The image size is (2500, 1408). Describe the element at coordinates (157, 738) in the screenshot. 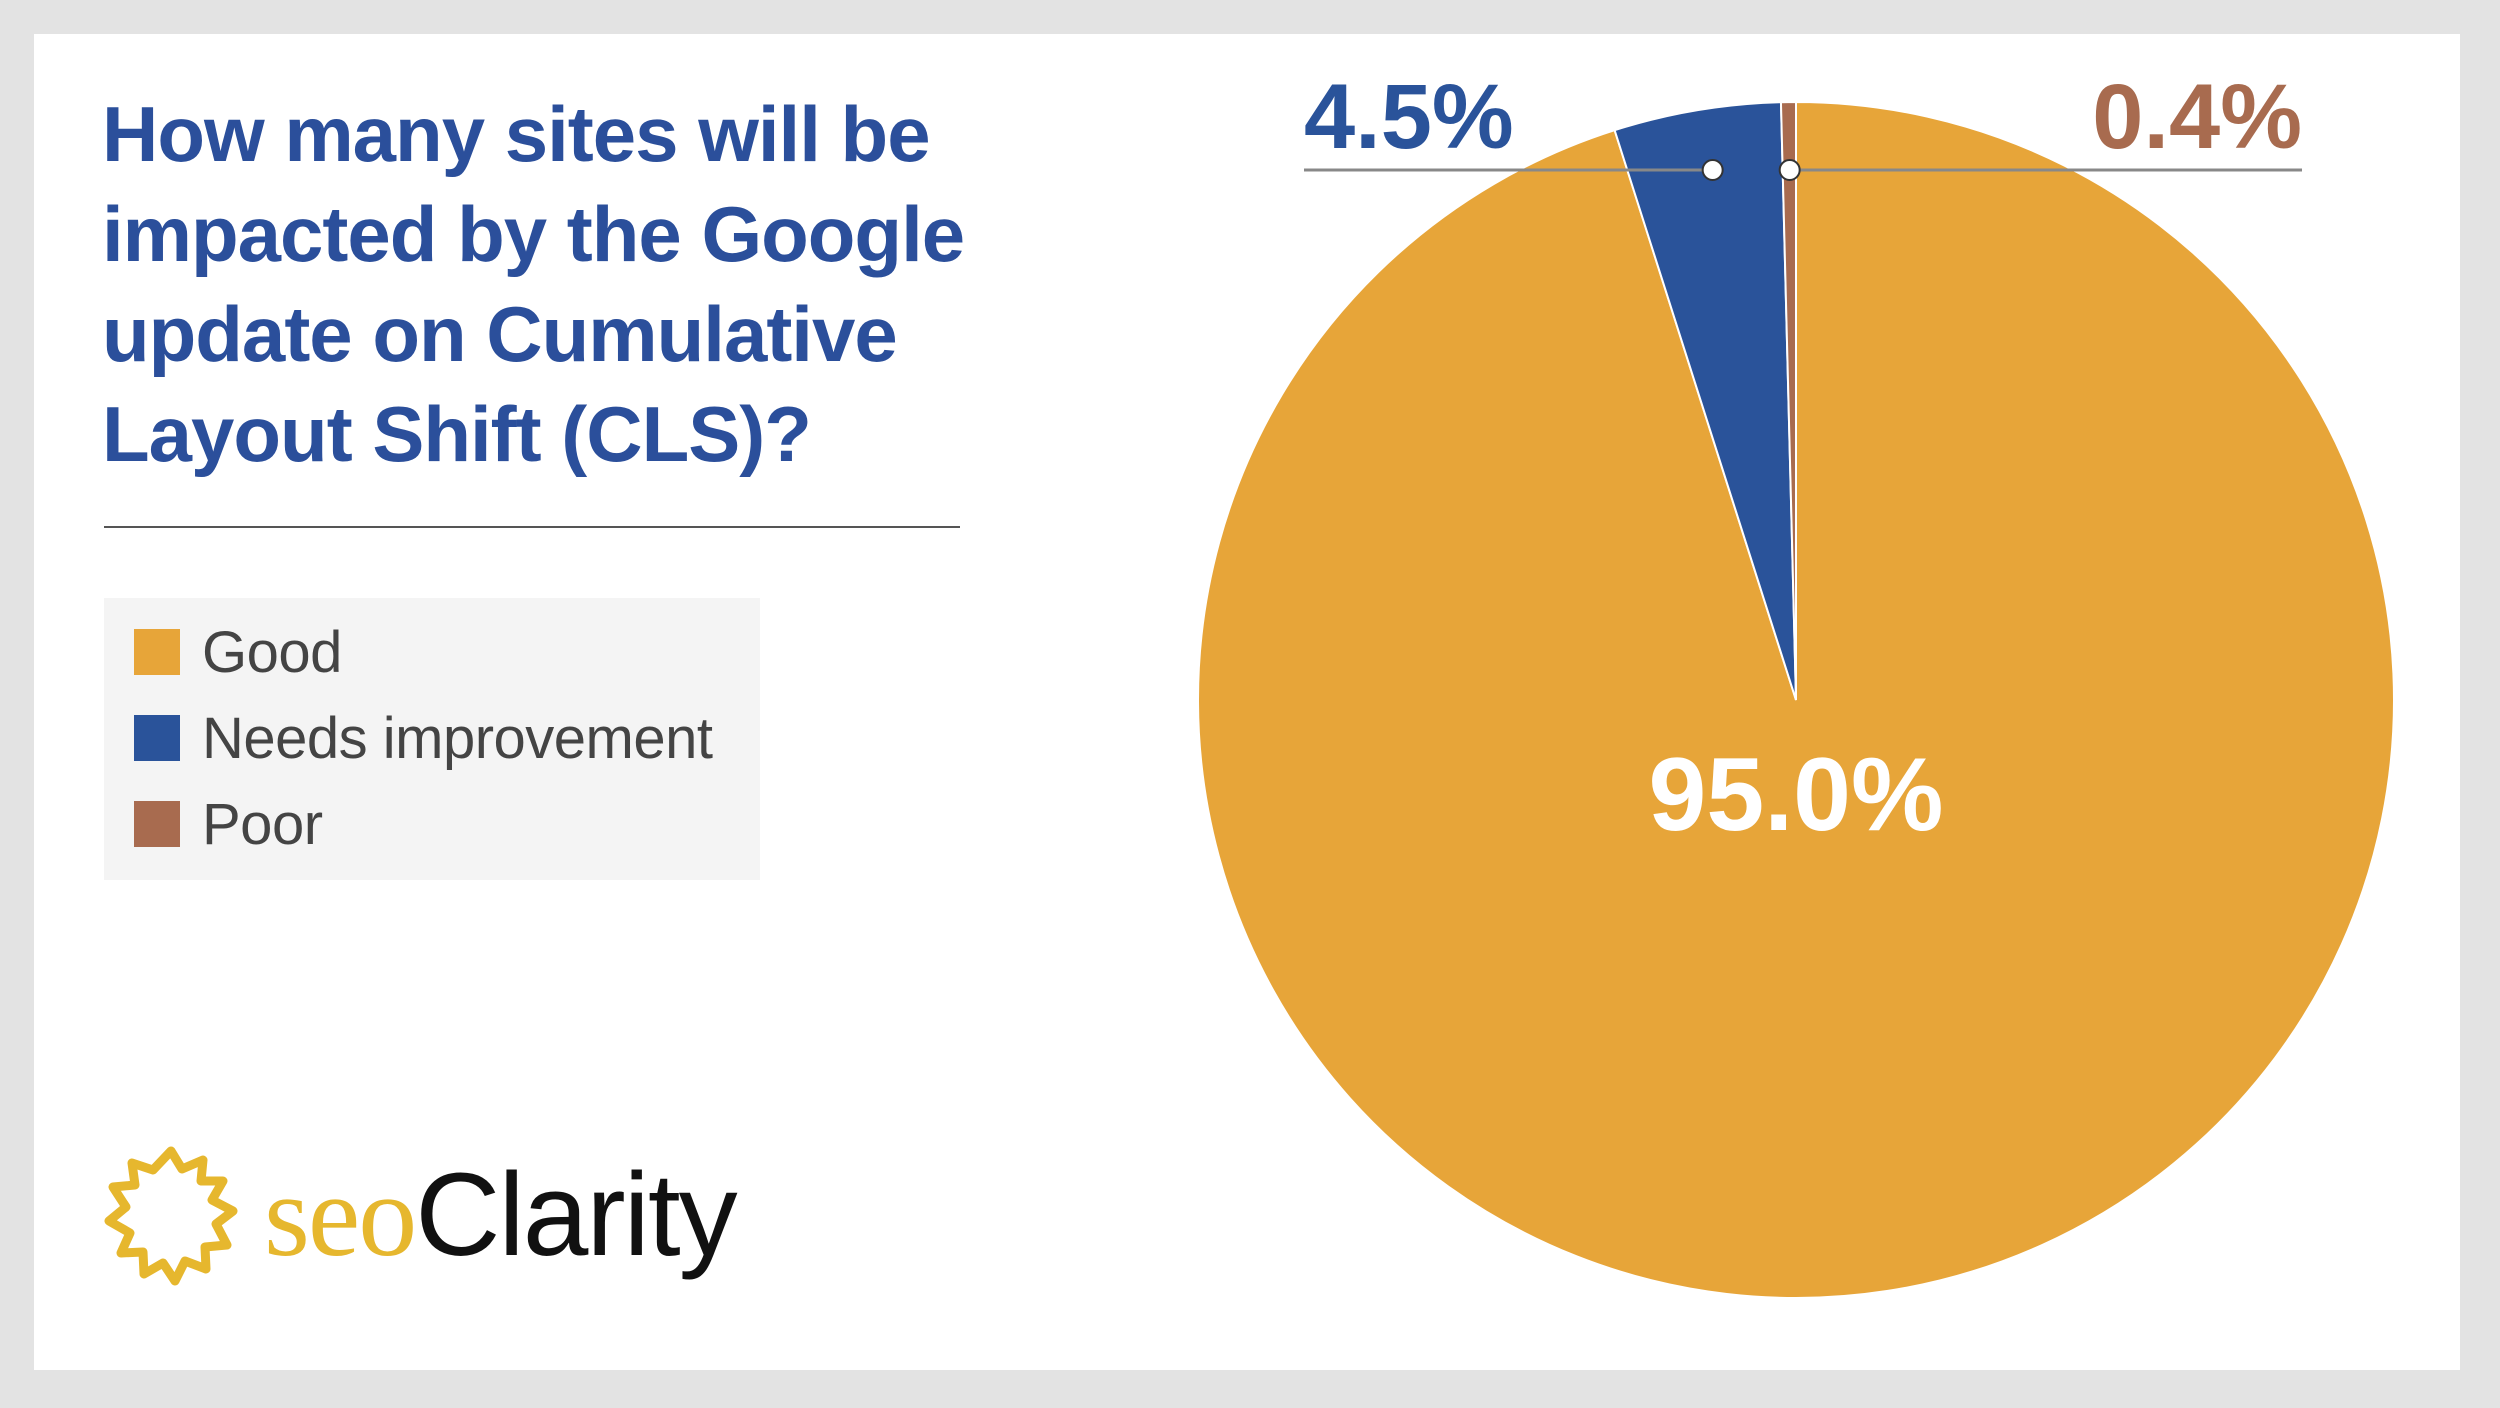

I see `legend-swatch-needs-improvement` at that location.